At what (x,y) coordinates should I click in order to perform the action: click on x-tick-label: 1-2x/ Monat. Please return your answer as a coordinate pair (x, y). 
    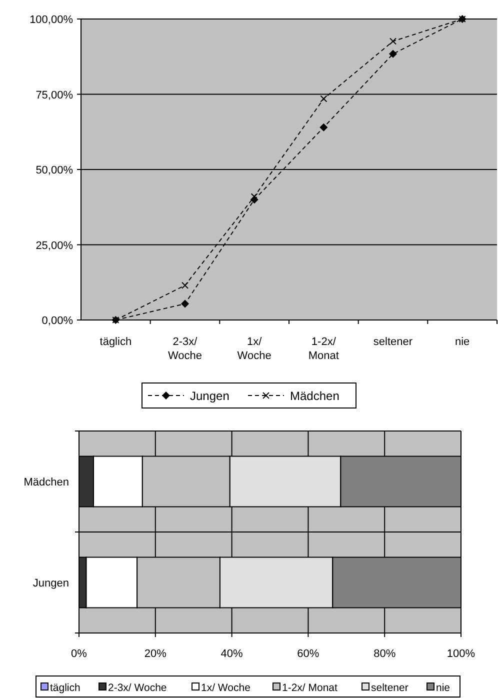
    Looking at the image, I should click on (323, 349).